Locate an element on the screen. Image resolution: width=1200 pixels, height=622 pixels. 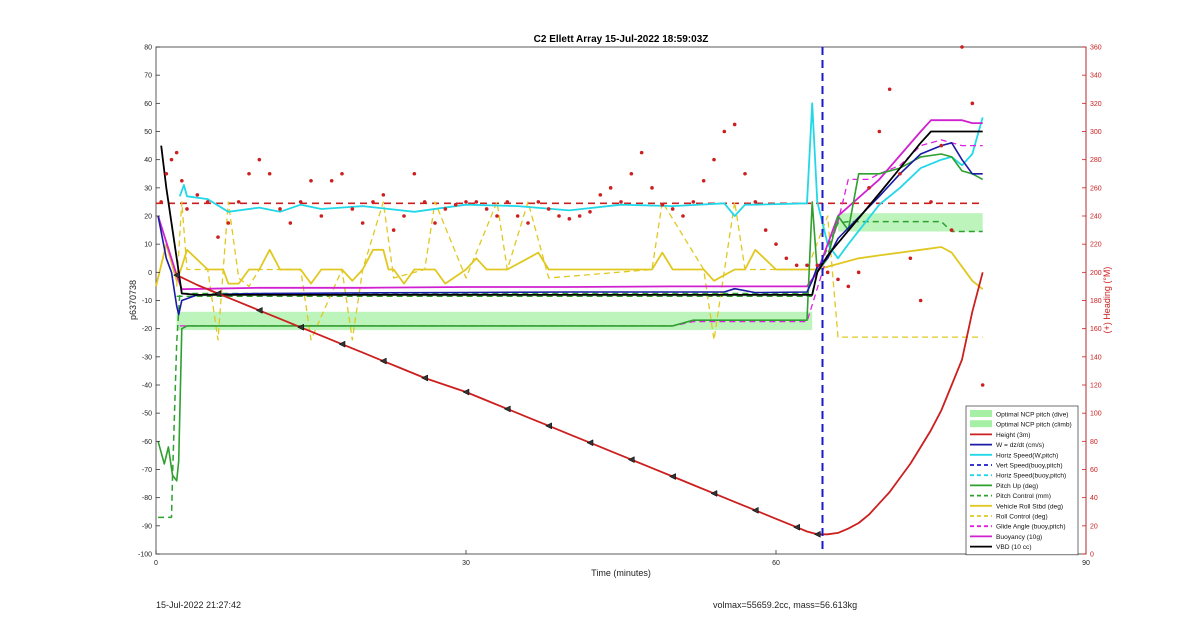
legend-entry: Pitch Control (mm) is located at coordinates (1023, 496).